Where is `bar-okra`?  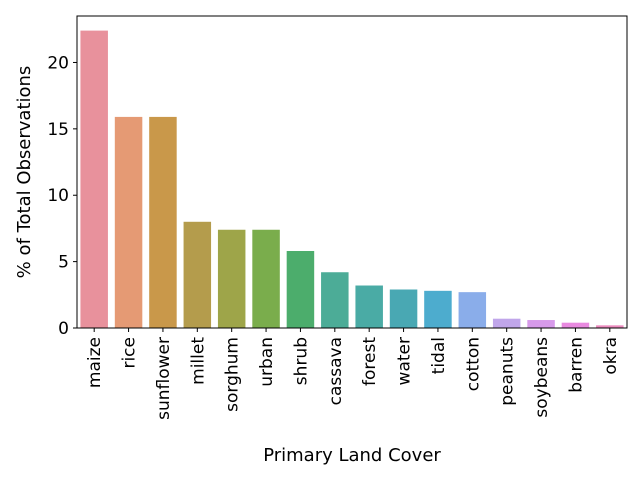
bar-okra is located at coordinates (610, 326).